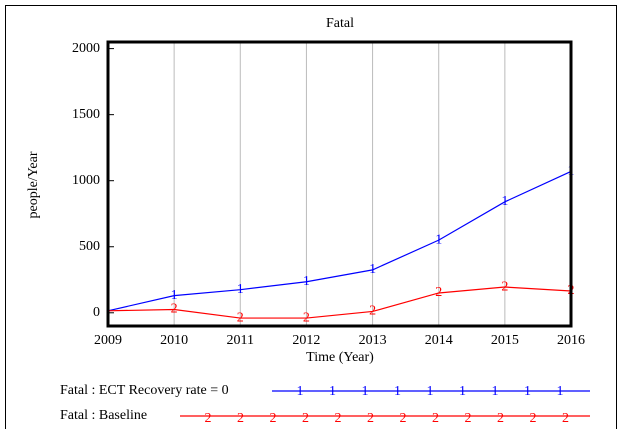  Describe the element at coordinates (89, 246) in the screenshot. I see `y-tick-label: 500` at that location.